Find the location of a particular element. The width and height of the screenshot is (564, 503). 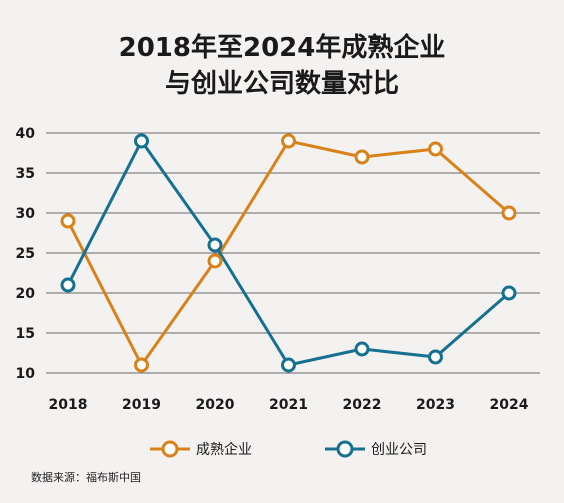

x-tick-label-2021: 2021 is located at coordinates (288, 405).